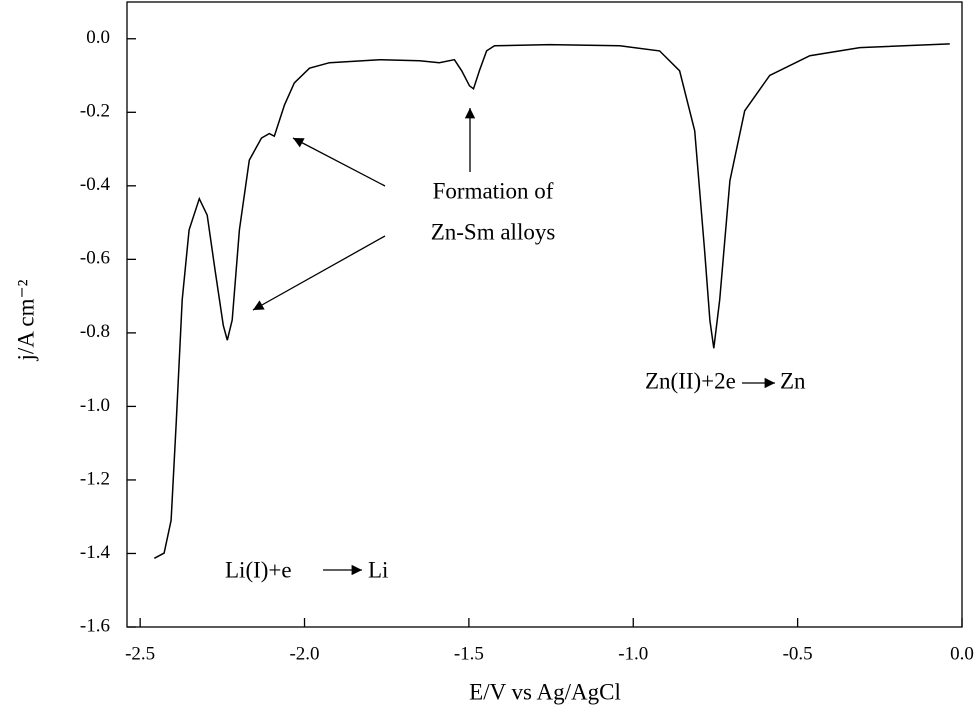 This screenshot has height=714, width=979. I want to click on y-tick-label: 0.0, so click(98, 37).